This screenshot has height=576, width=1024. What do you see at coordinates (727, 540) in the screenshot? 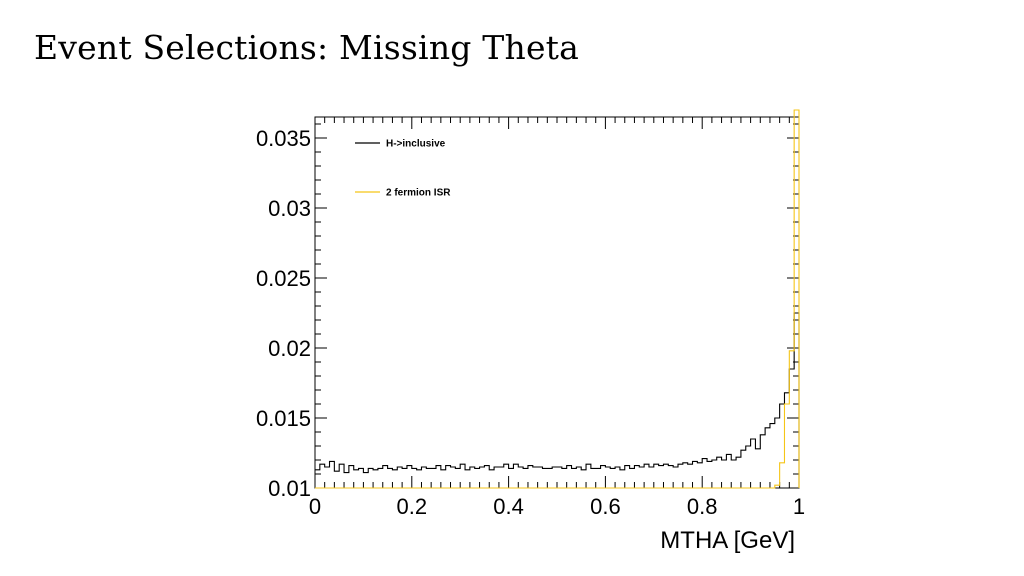
I see `x-axis-title: MTHA [GeV]` at bounding box center [727, 540].